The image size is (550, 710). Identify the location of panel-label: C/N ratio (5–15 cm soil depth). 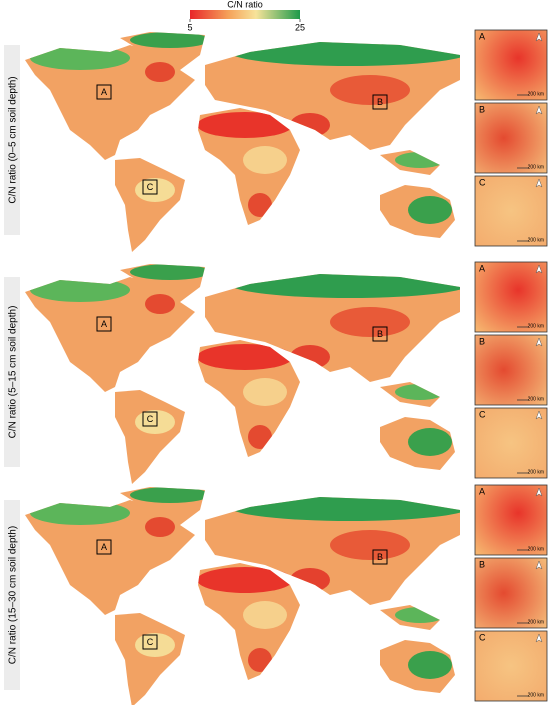
(13, 372).